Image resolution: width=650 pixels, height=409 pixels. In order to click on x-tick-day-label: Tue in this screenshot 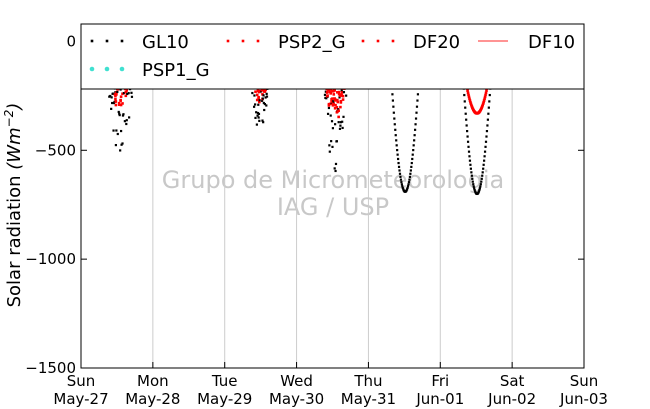, I will do `click(224, 381)`.